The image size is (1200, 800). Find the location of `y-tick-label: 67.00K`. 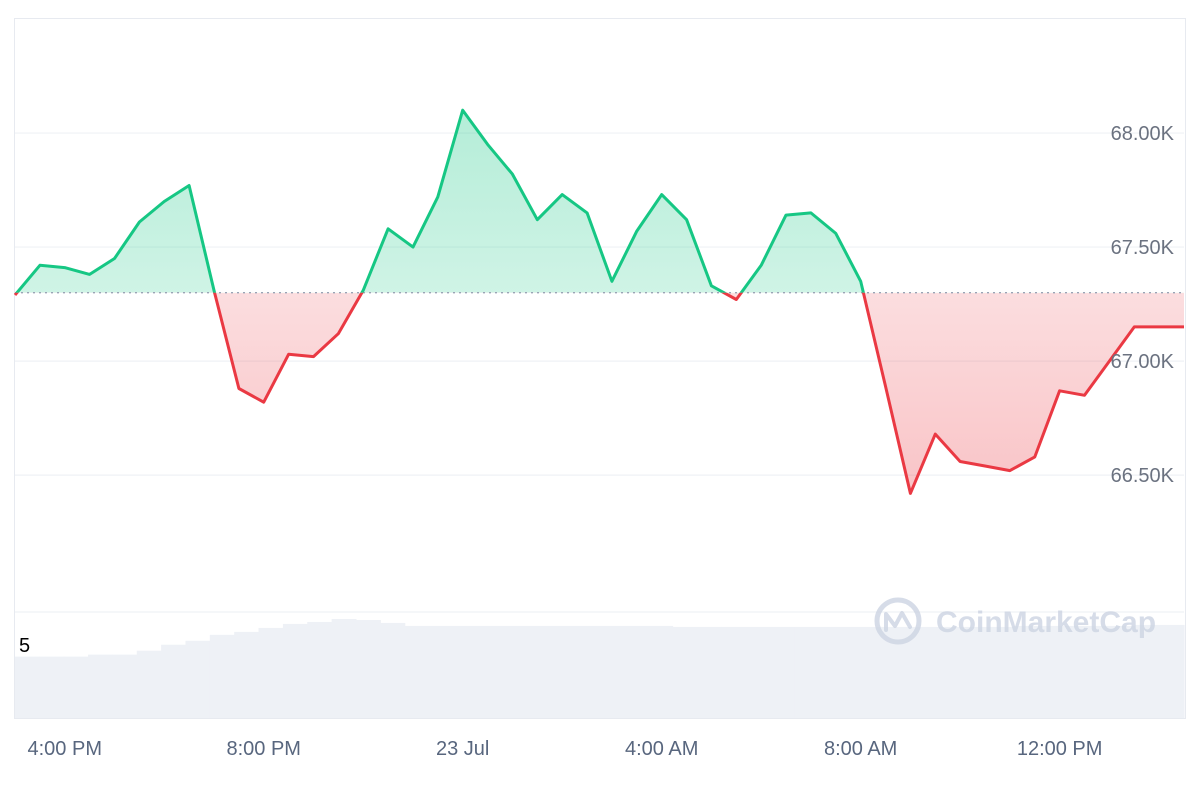

y-tick-label: 67.00K is located at coordinates (1143, 362).